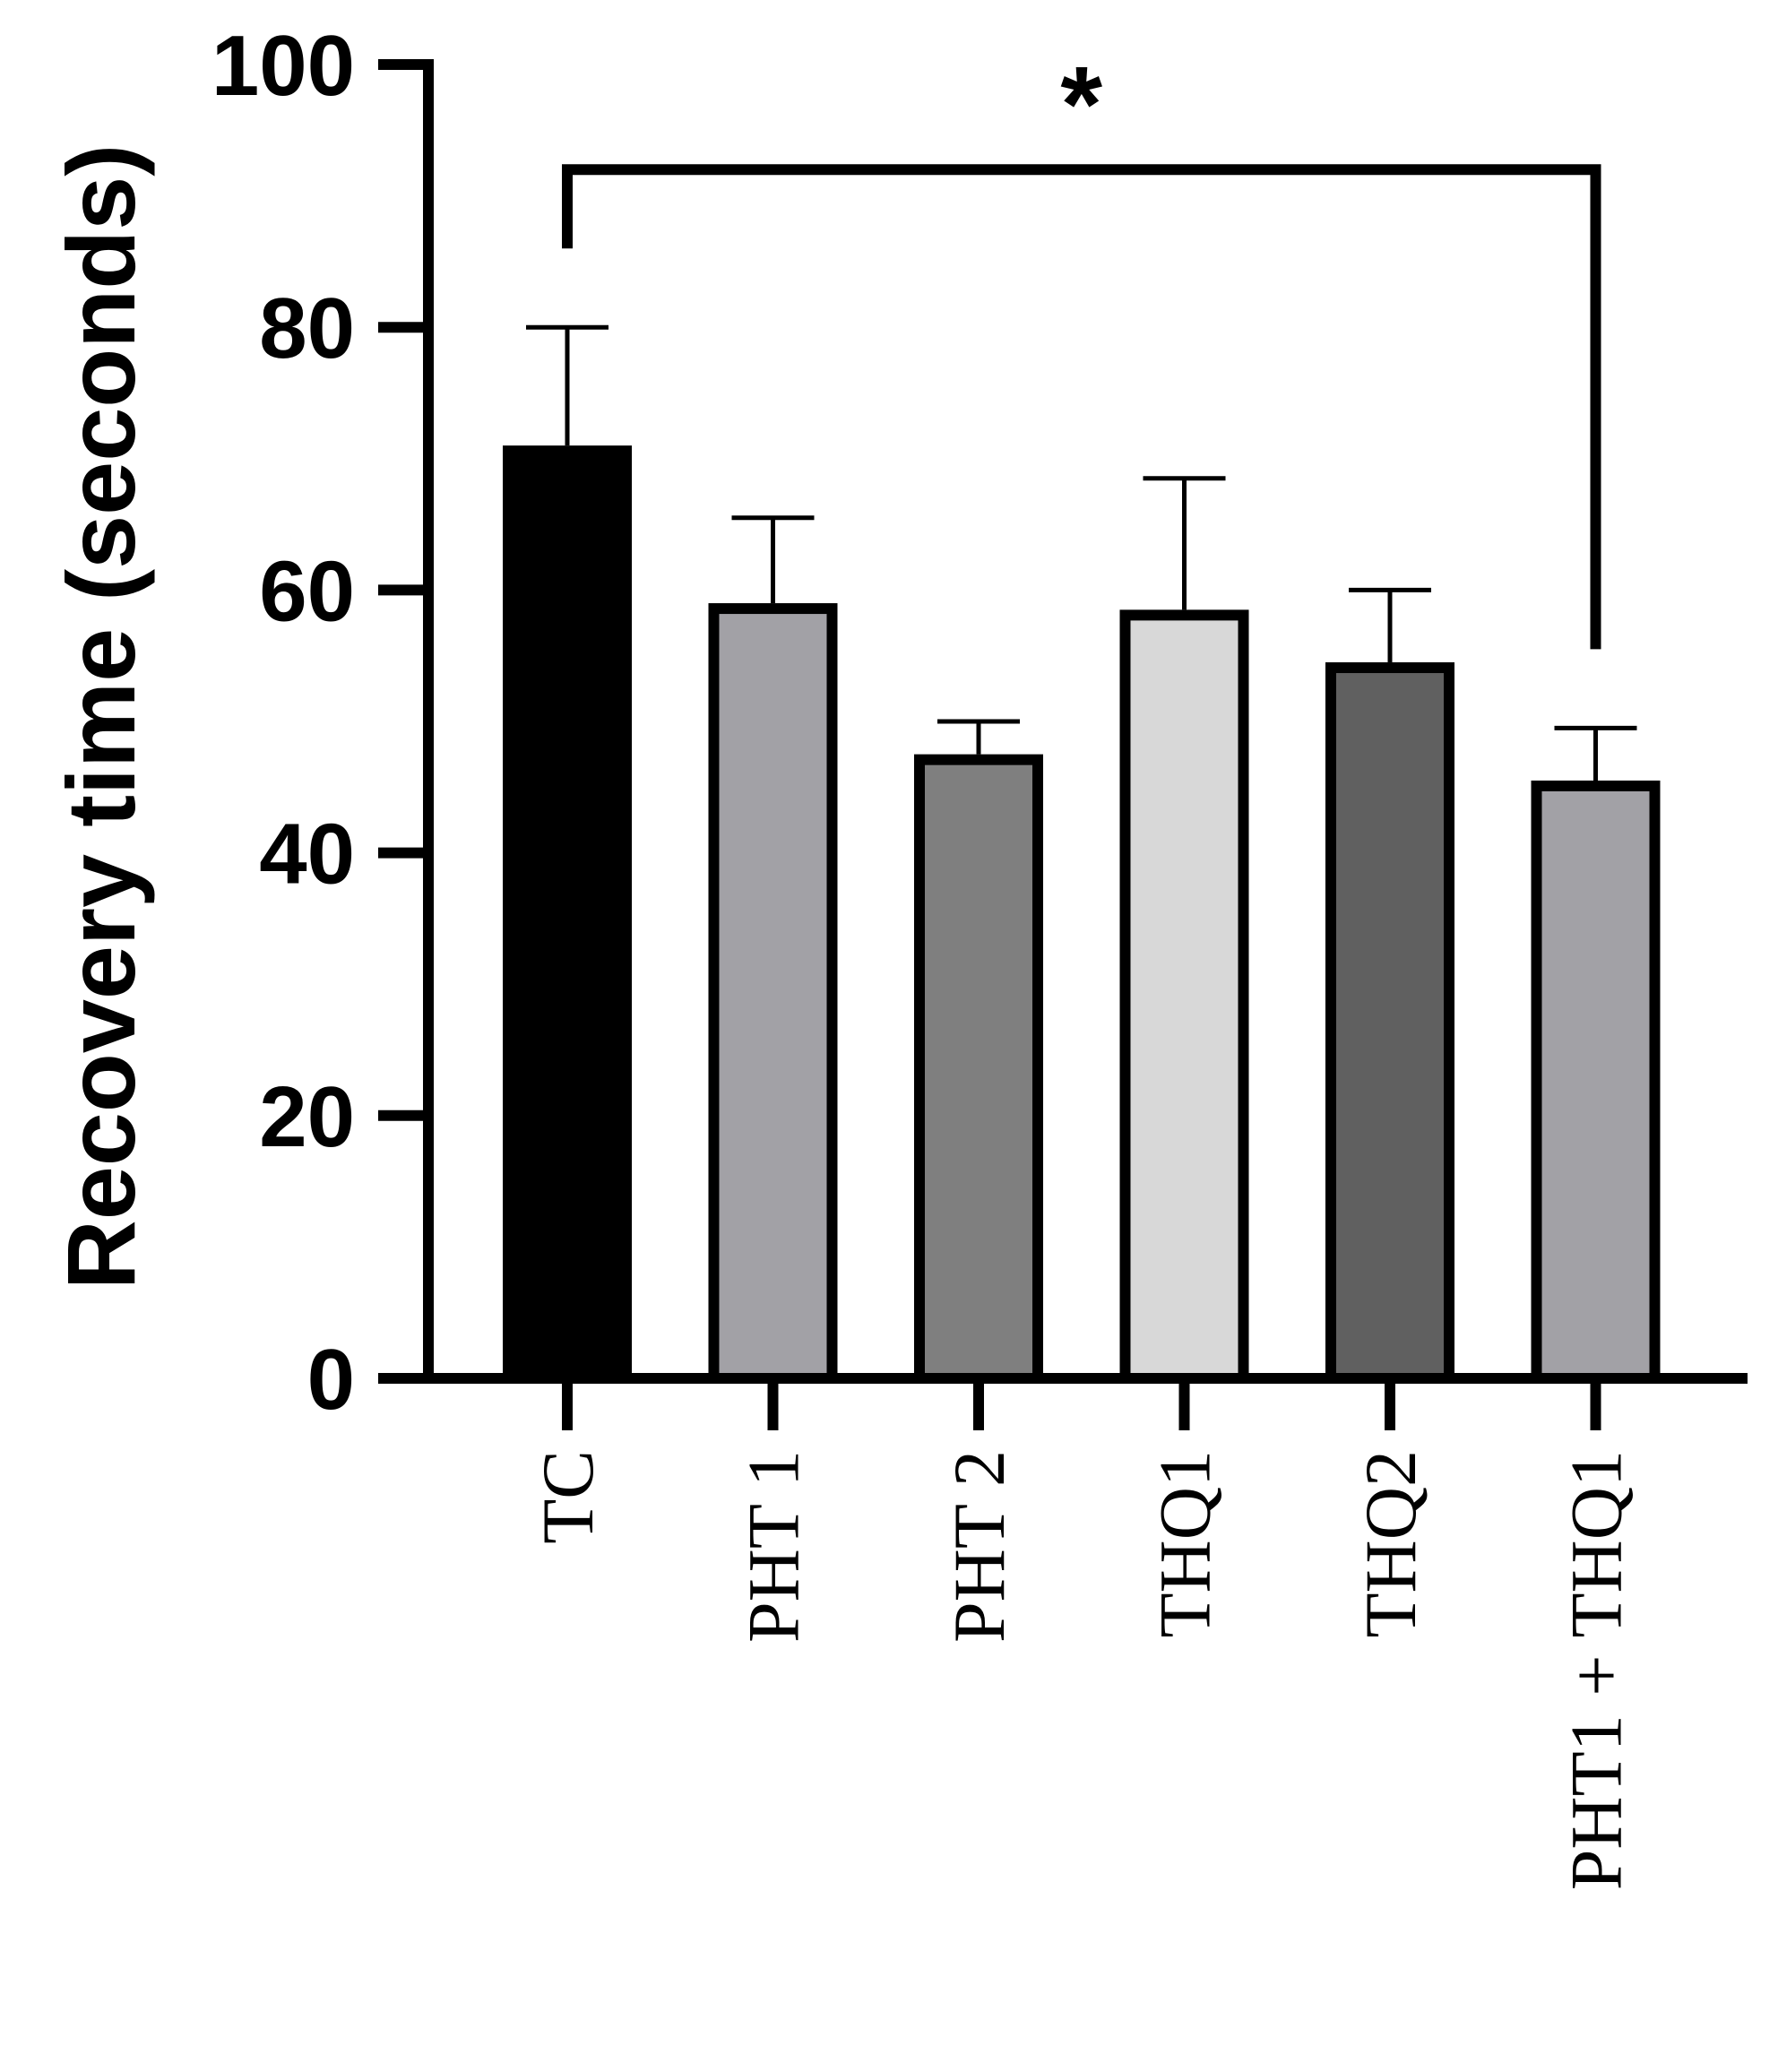  I want to click on y-tick-label: 100, so click(283, 66).